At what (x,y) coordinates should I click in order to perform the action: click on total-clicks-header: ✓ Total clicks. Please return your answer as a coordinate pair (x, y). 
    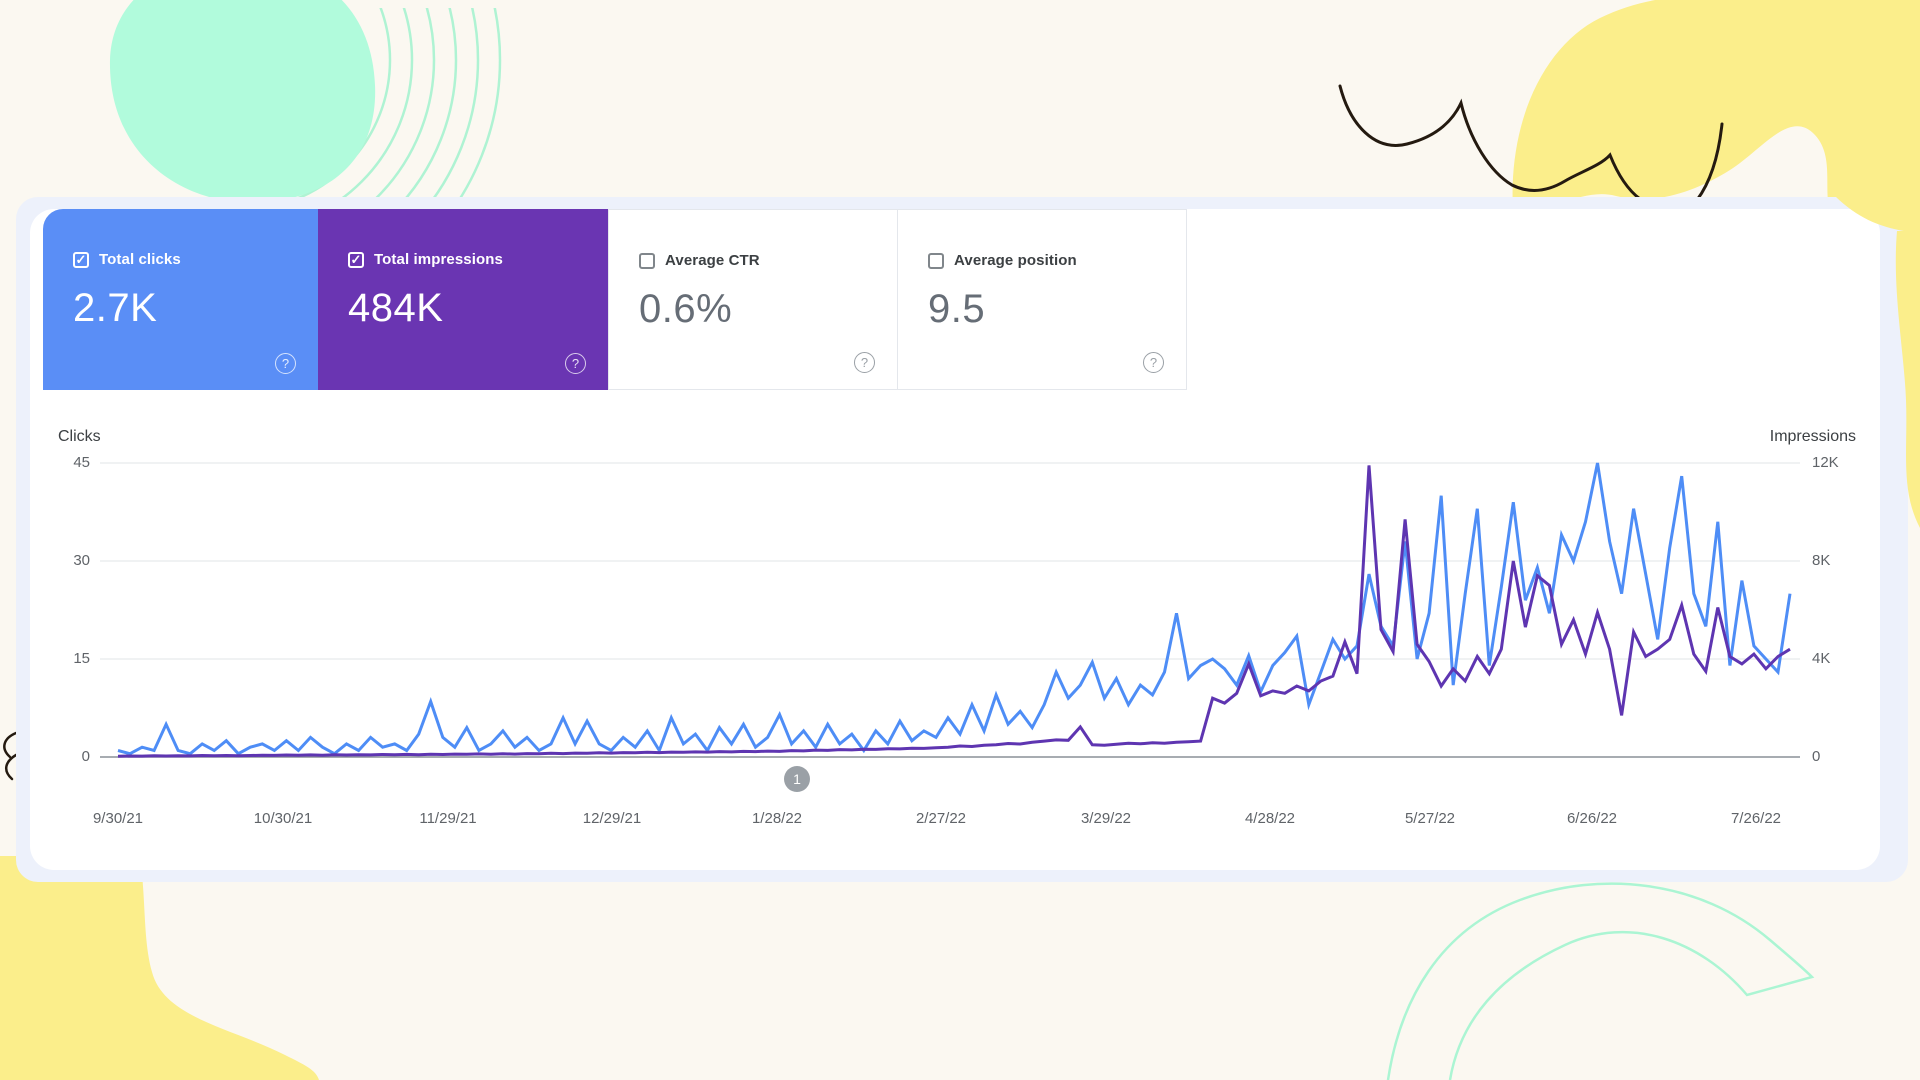
    Looking at the image, I should click on (195, 259).